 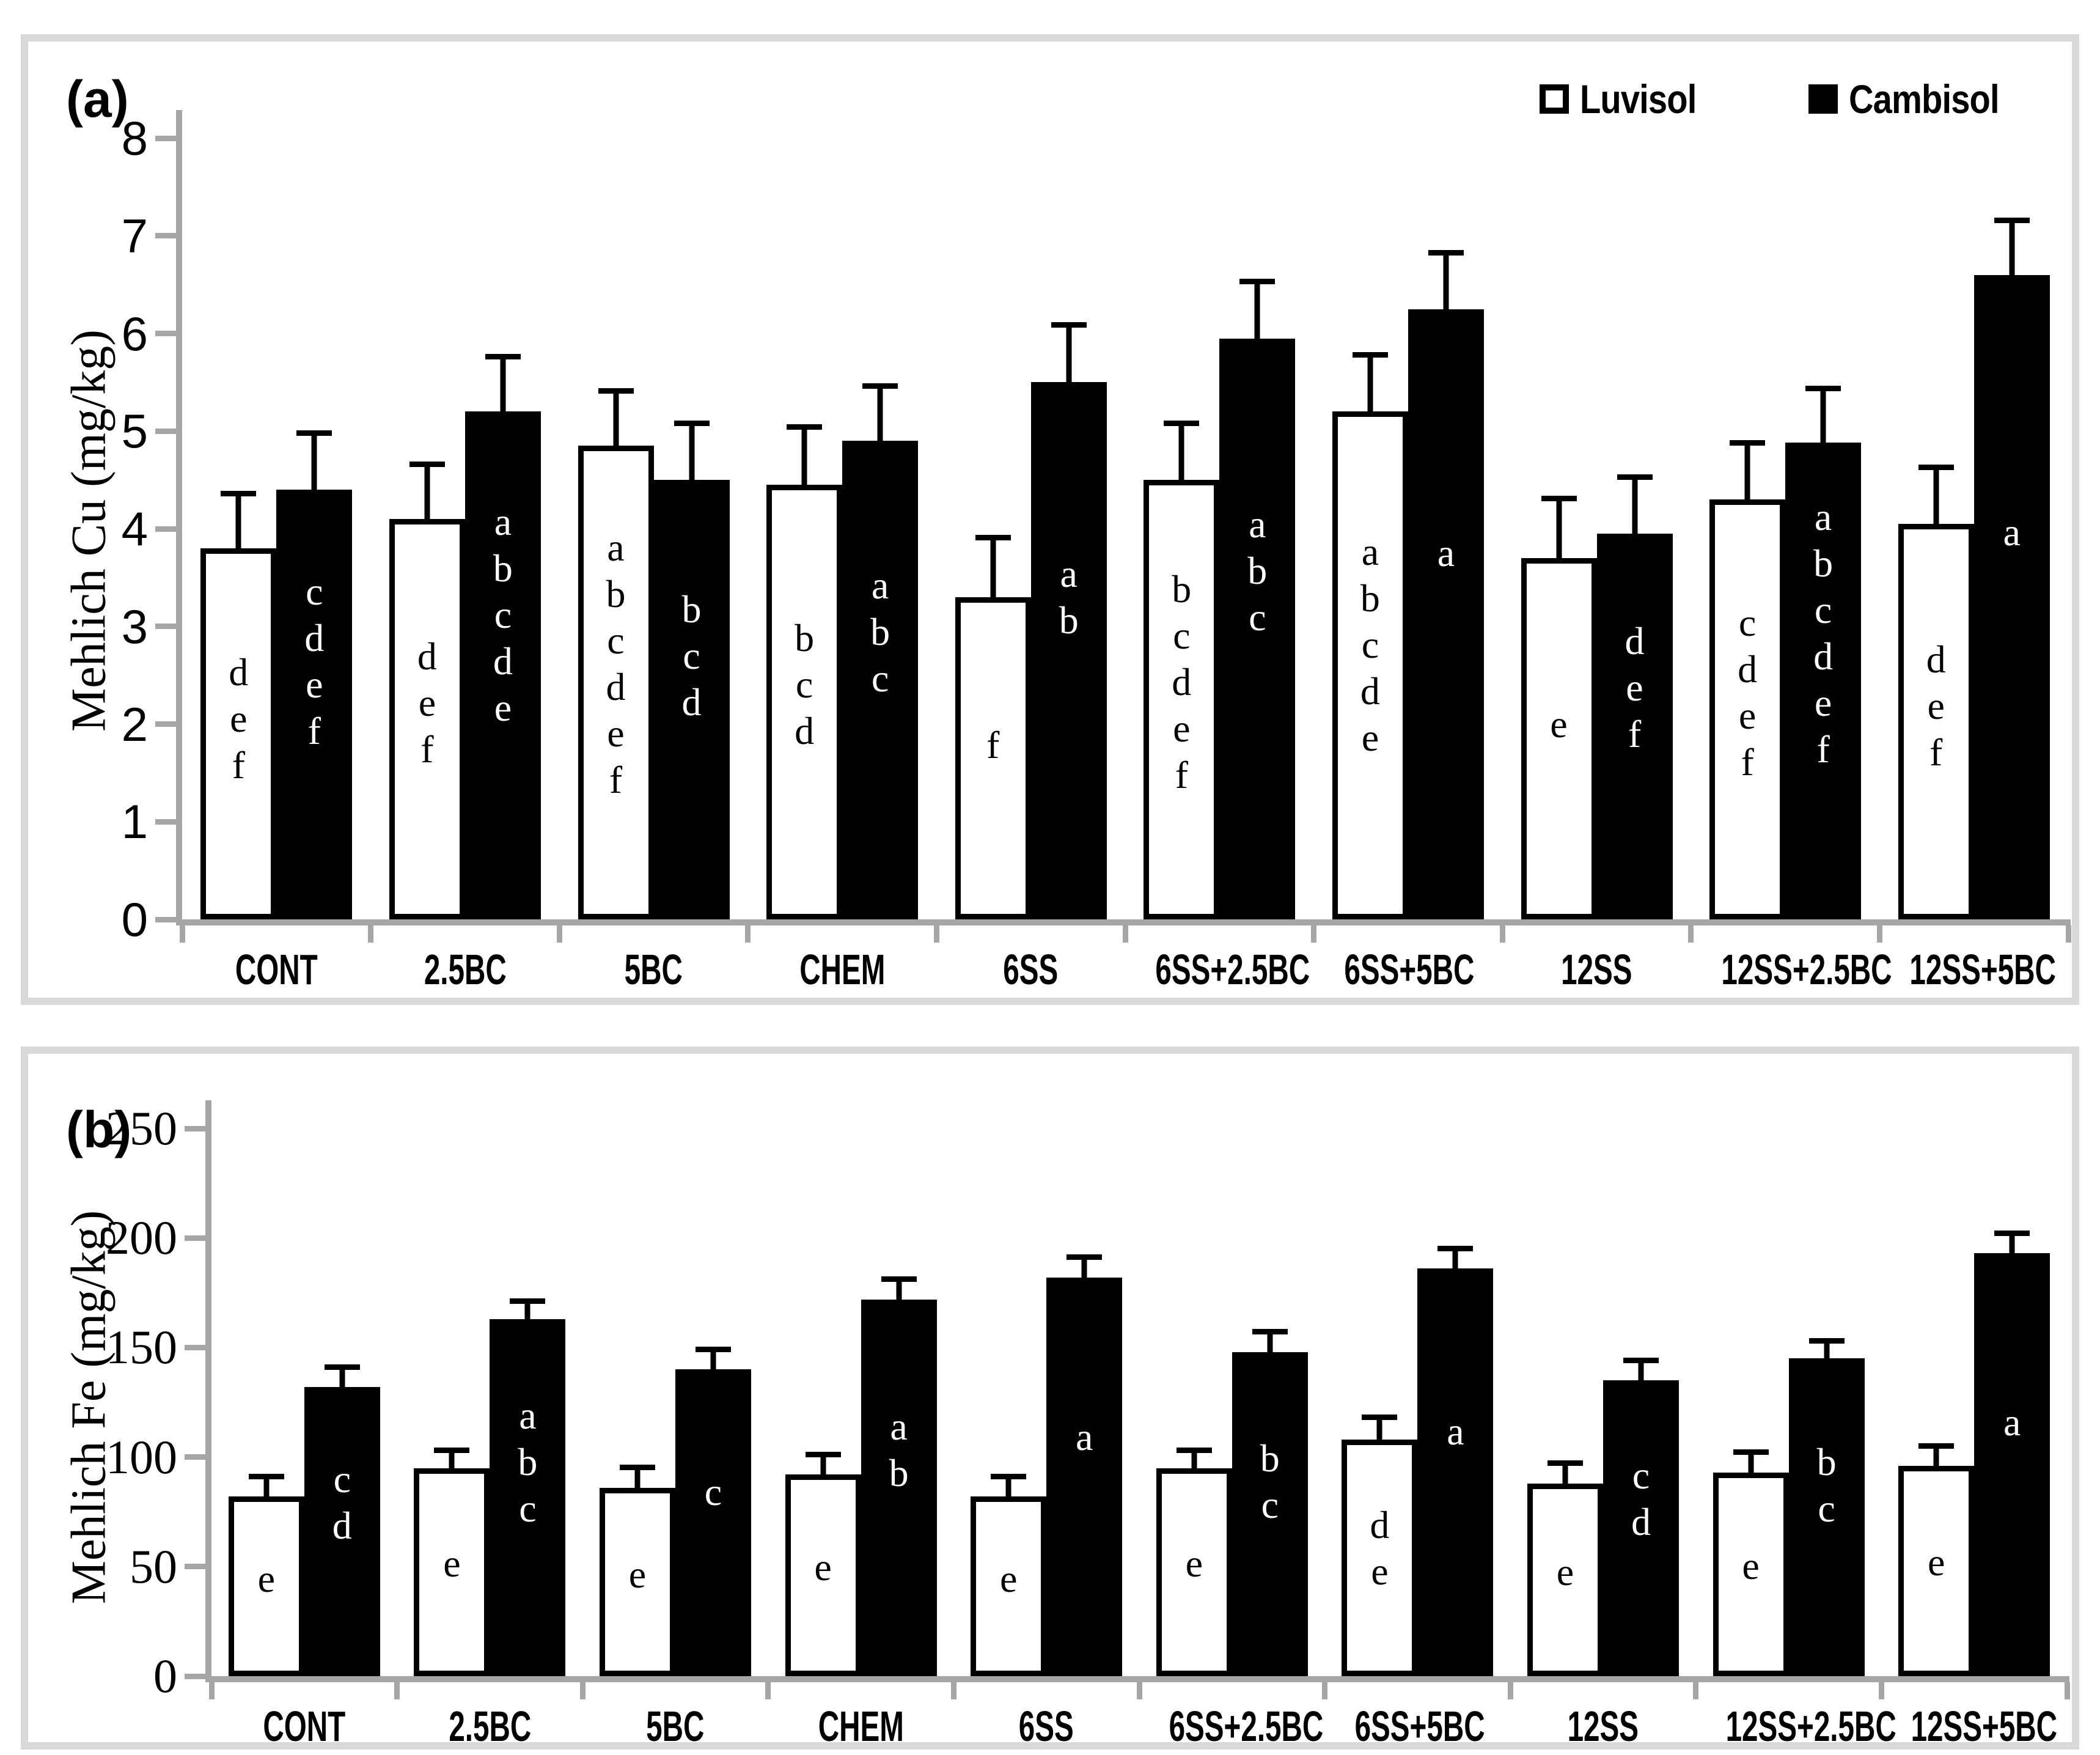 I want to click on y-axis-line, so click(x=208, y=1391).